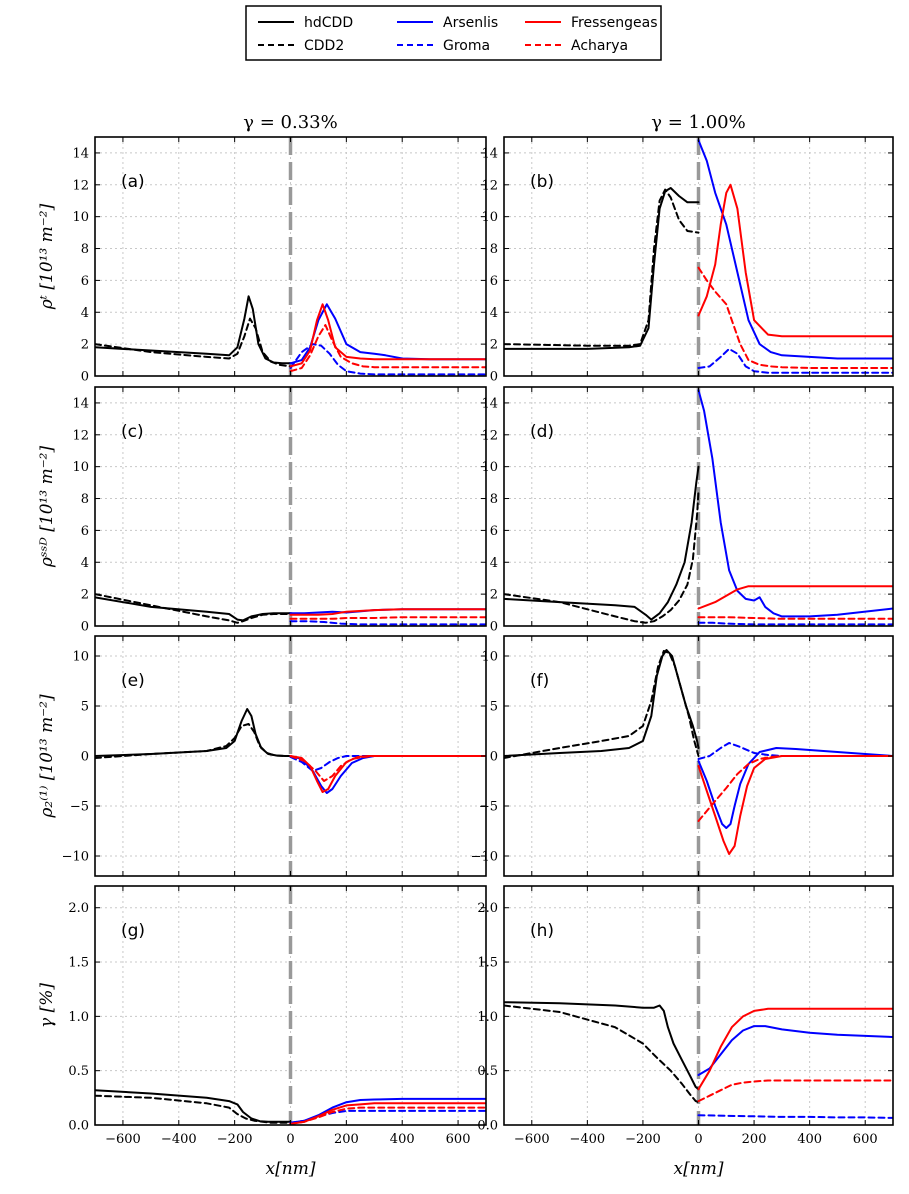 The height and width of the screenshot is (1194, 909). I want to click on panel-g-xtick-label: −600, so click(123, 1139).